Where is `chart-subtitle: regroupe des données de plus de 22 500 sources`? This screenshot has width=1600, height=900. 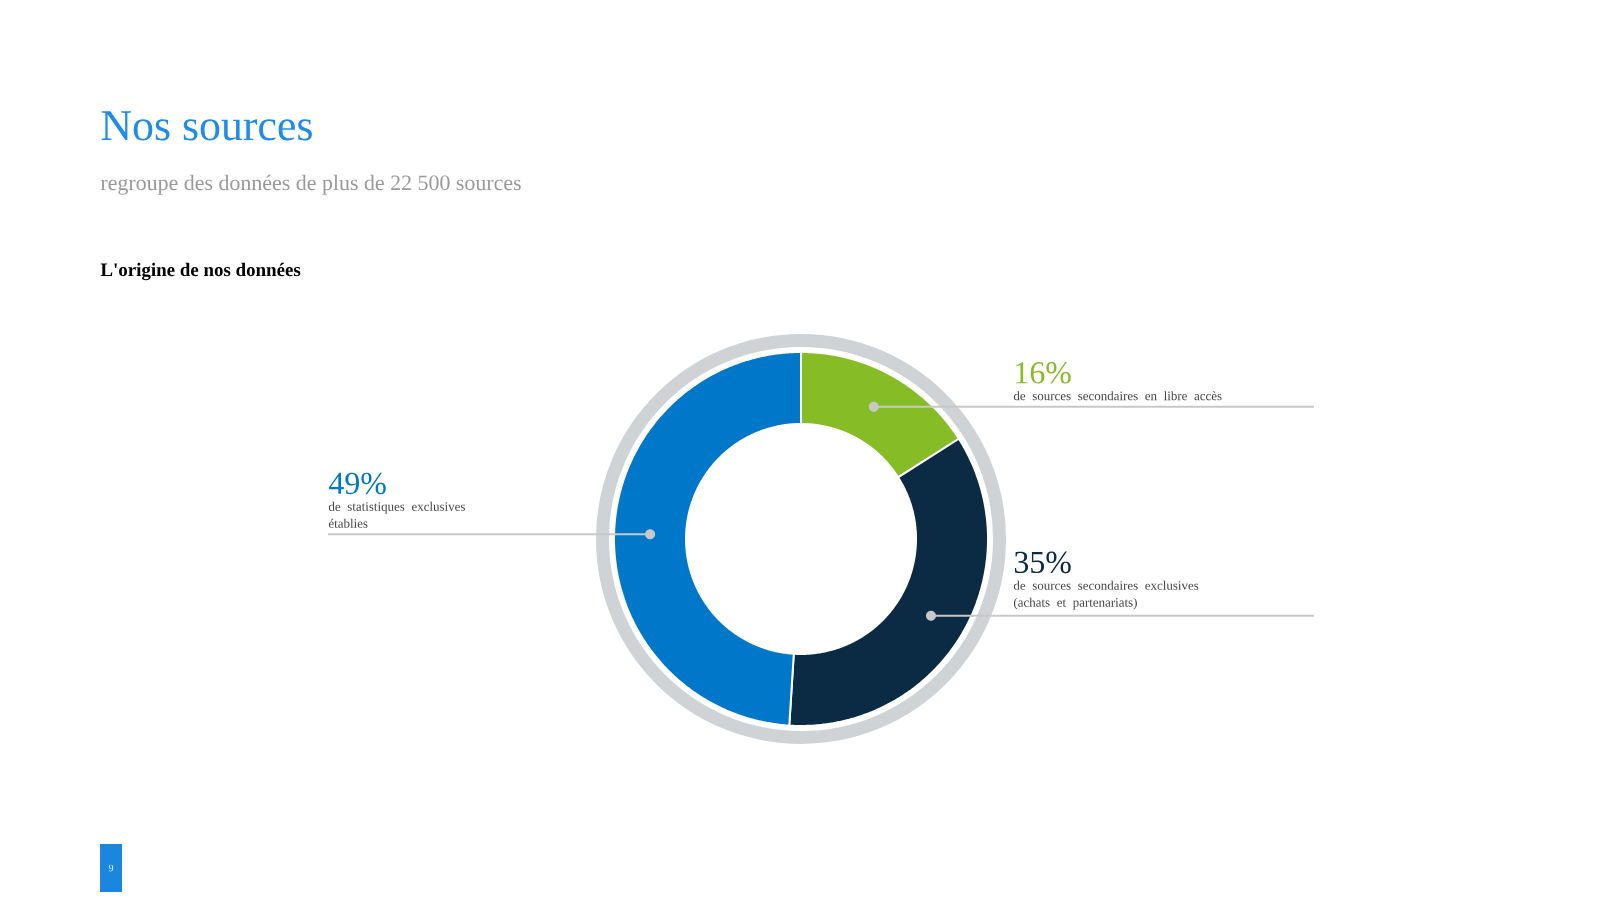
chart-subtitle: regroupe des données de plus de 22 500 sources is located at coordinates (310, 184).